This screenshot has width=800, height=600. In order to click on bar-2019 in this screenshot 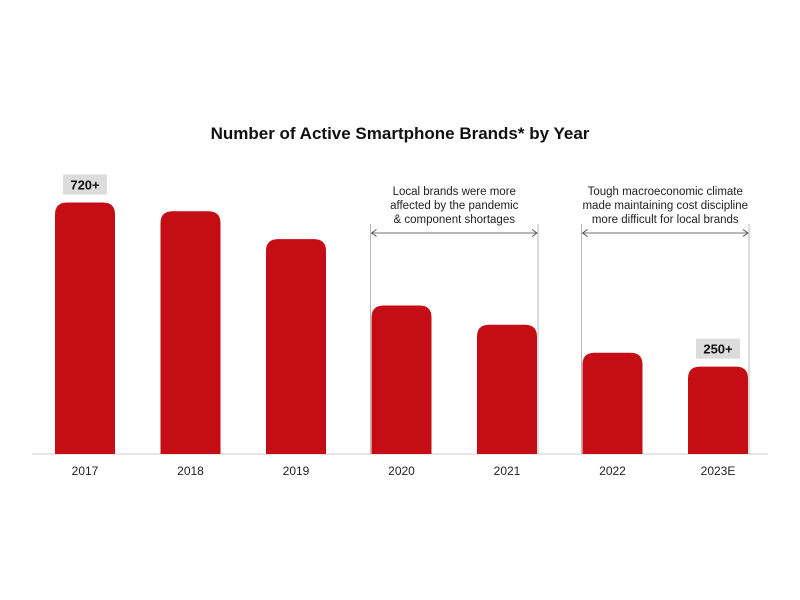, I will do `click(296, 346)`.